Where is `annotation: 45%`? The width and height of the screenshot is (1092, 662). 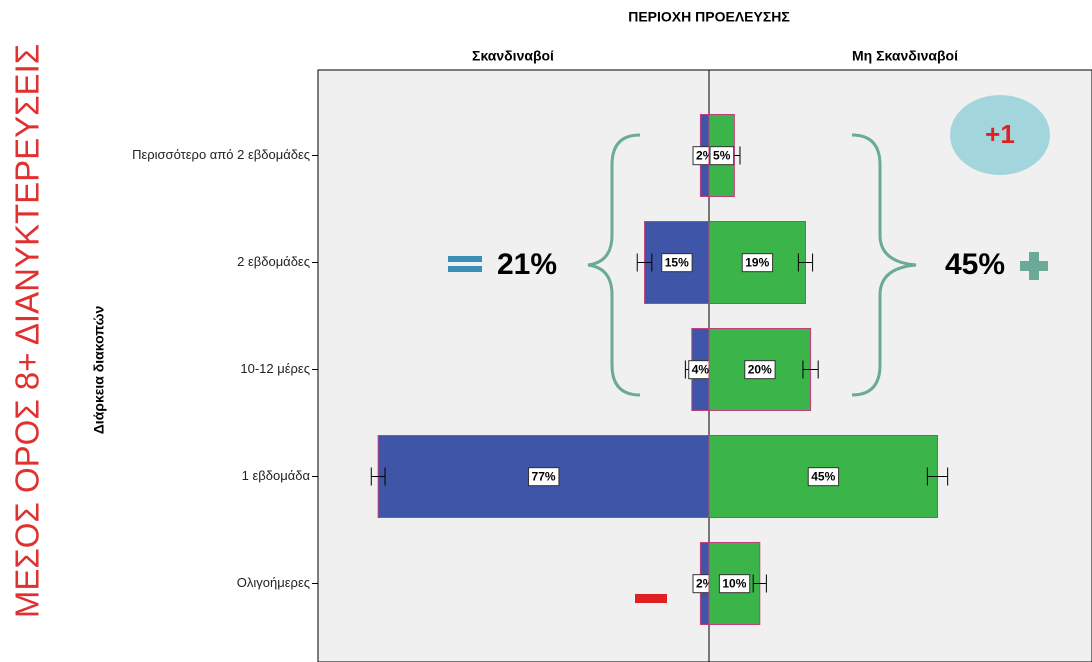
annotation: 45% is located at coordinates (975, 264).